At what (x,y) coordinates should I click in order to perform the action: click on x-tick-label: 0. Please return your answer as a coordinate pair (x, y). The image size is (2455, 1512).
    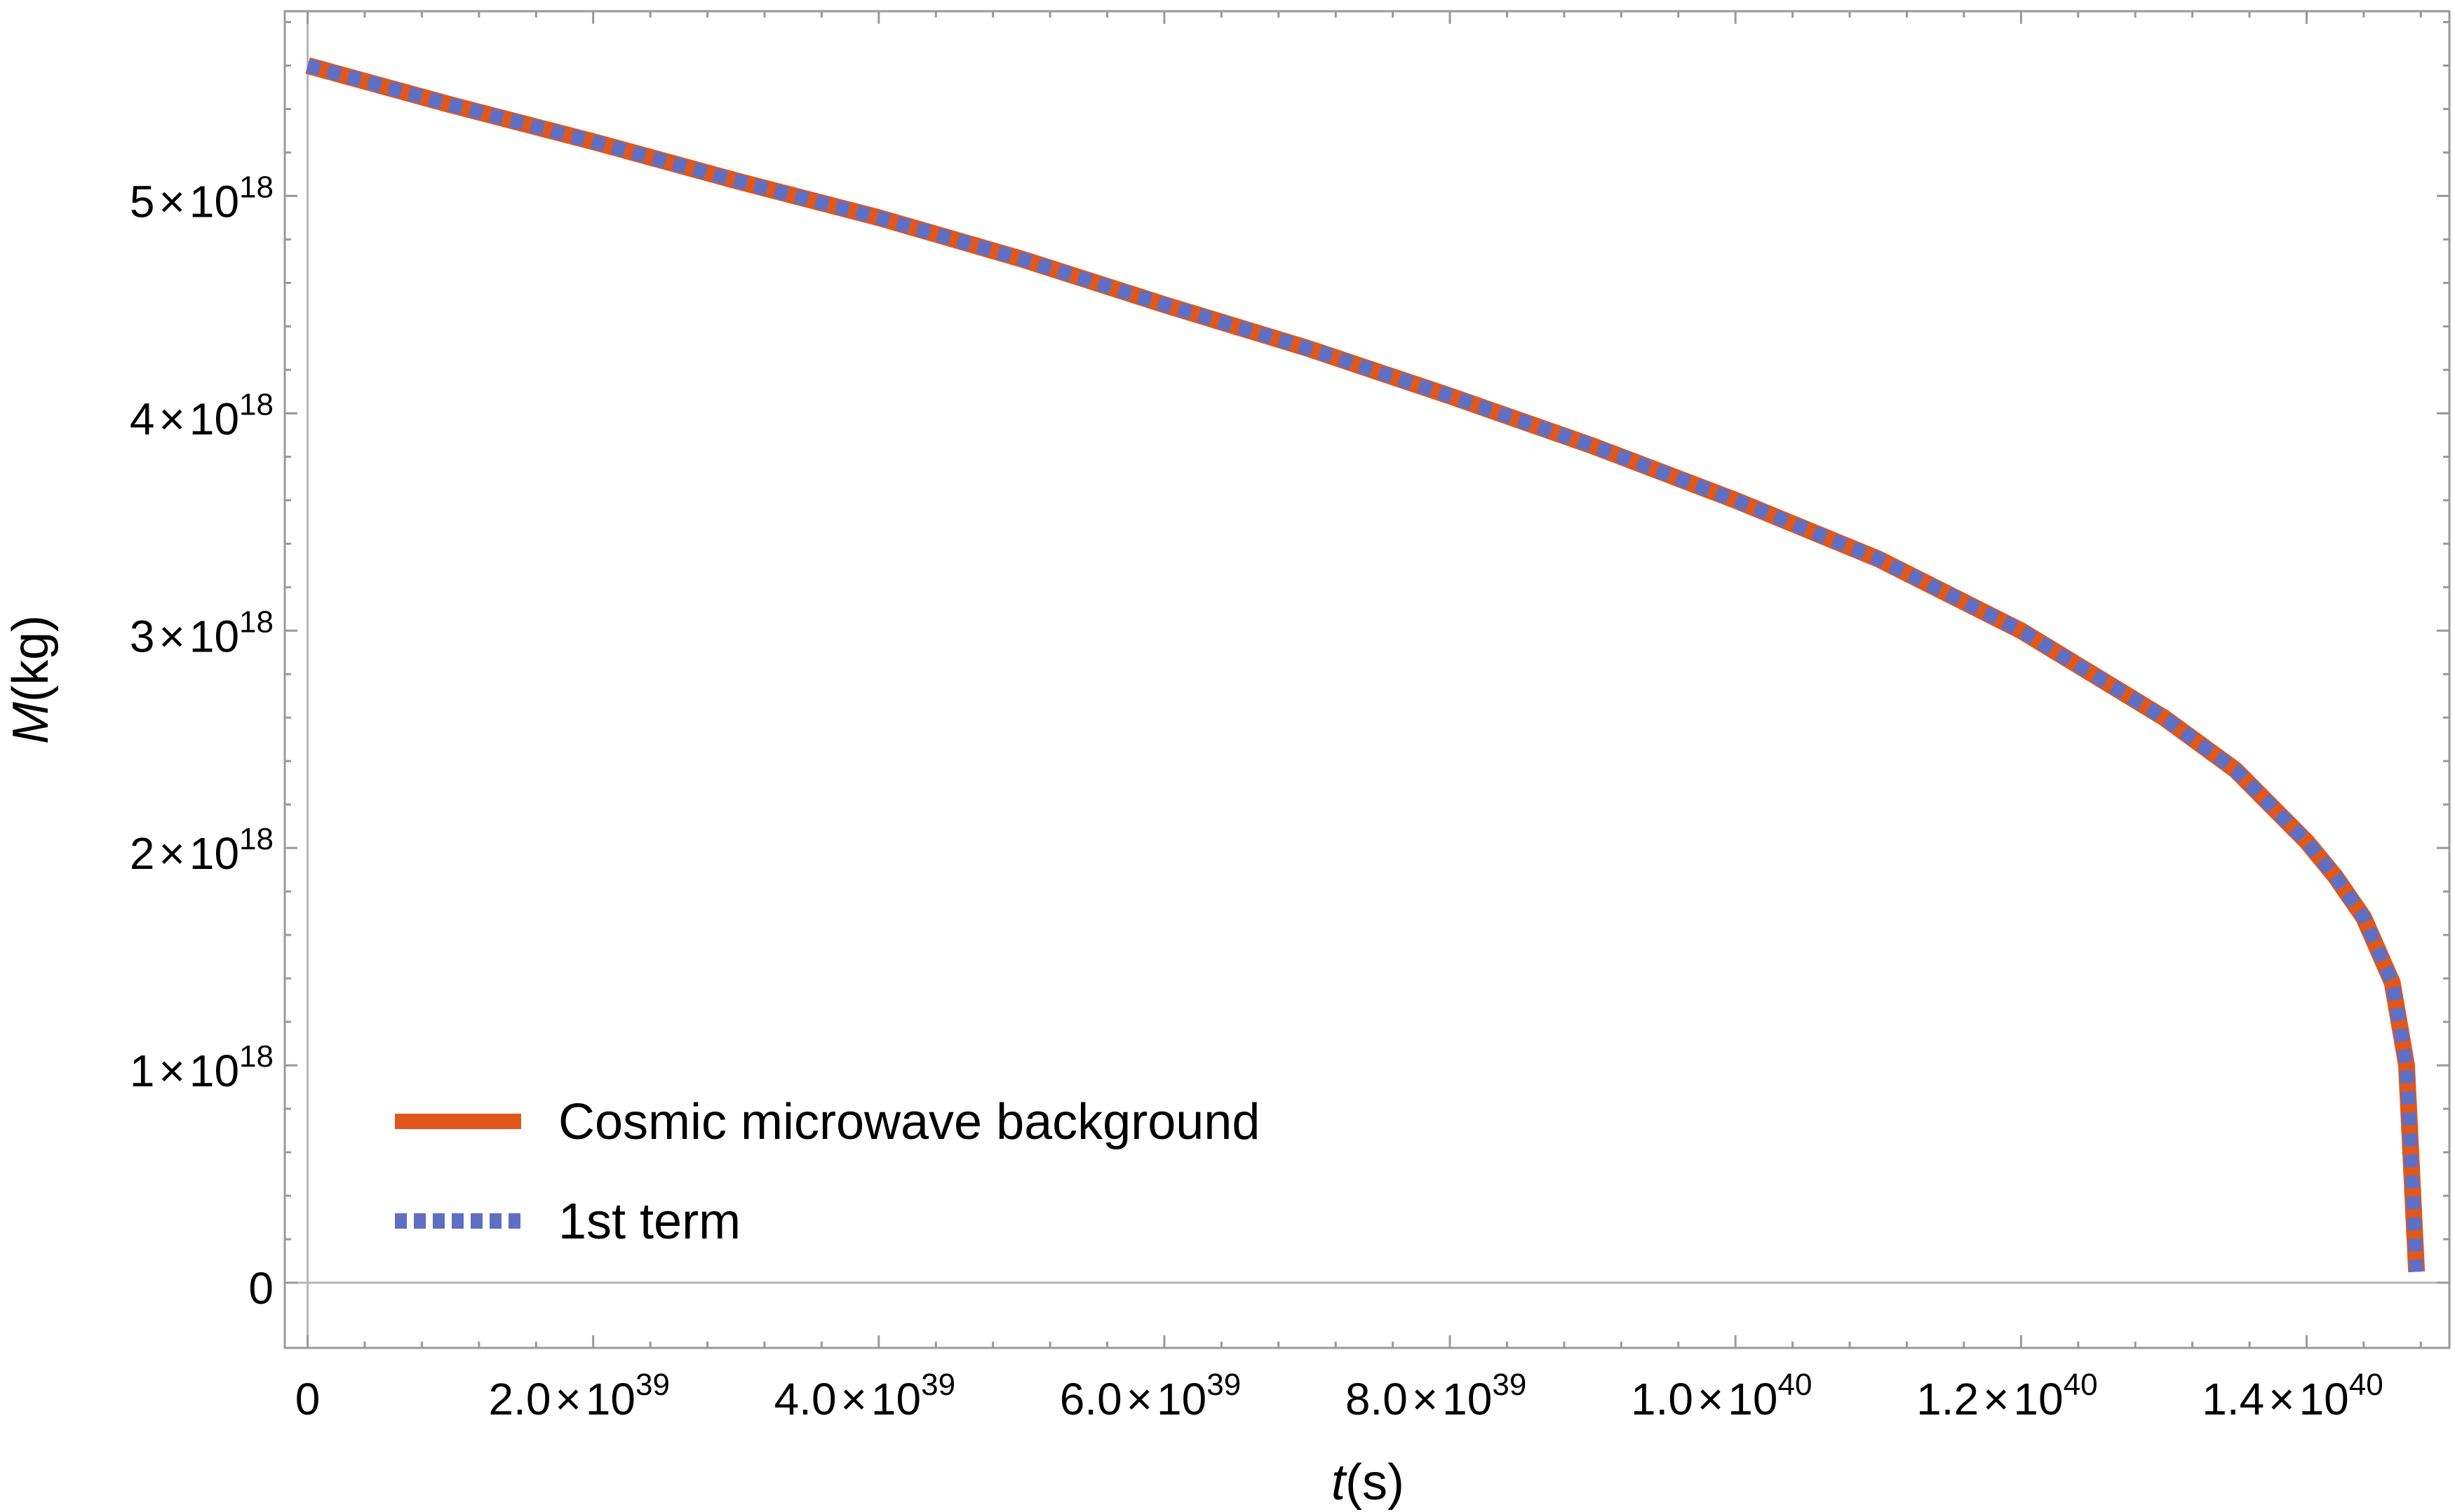
    Looking at the image, I should click on (308, 1399).